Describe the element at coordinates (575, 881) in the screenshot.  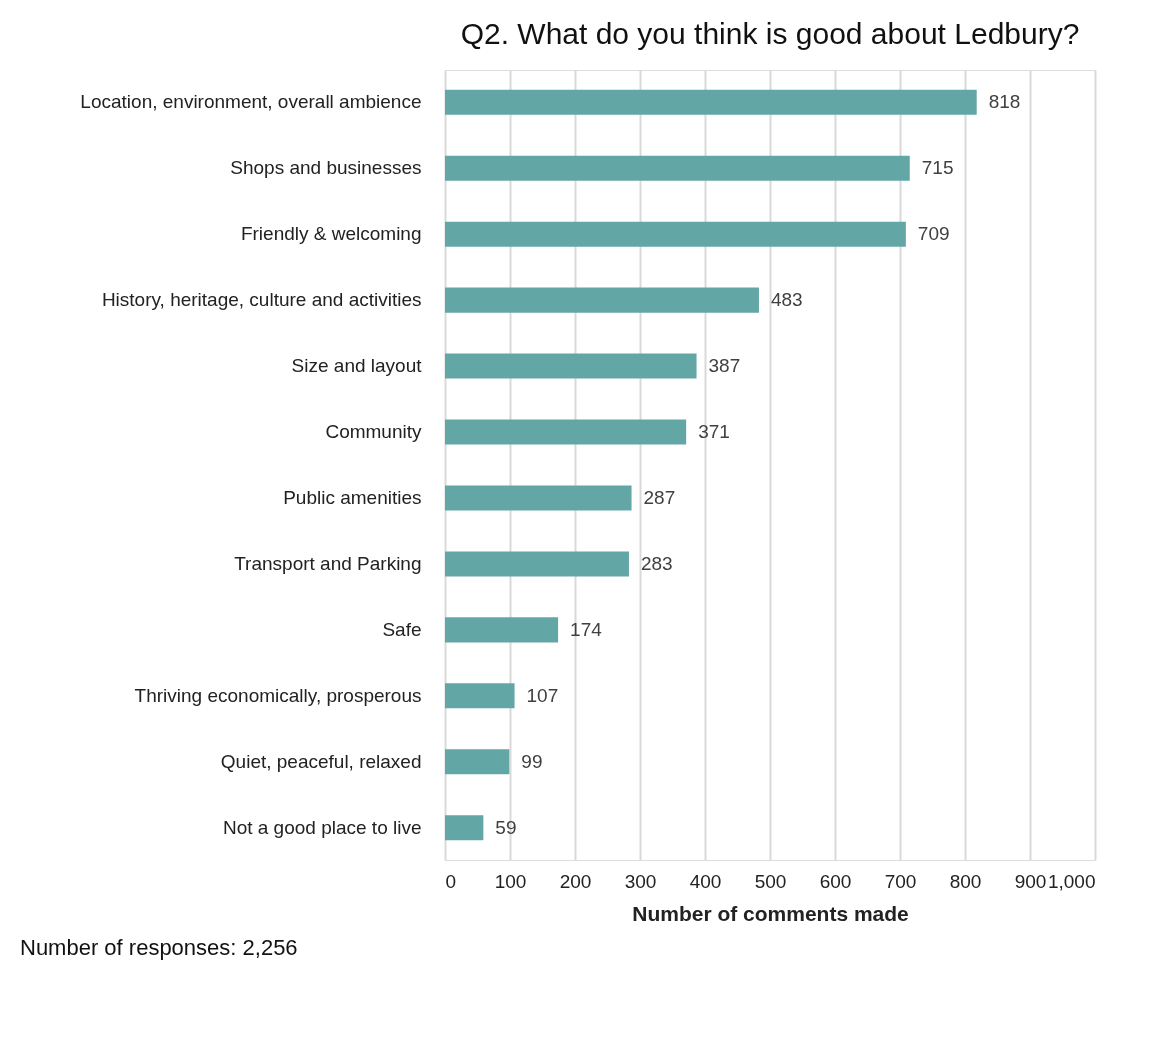
I see `x-tick-label: 200` at that location.